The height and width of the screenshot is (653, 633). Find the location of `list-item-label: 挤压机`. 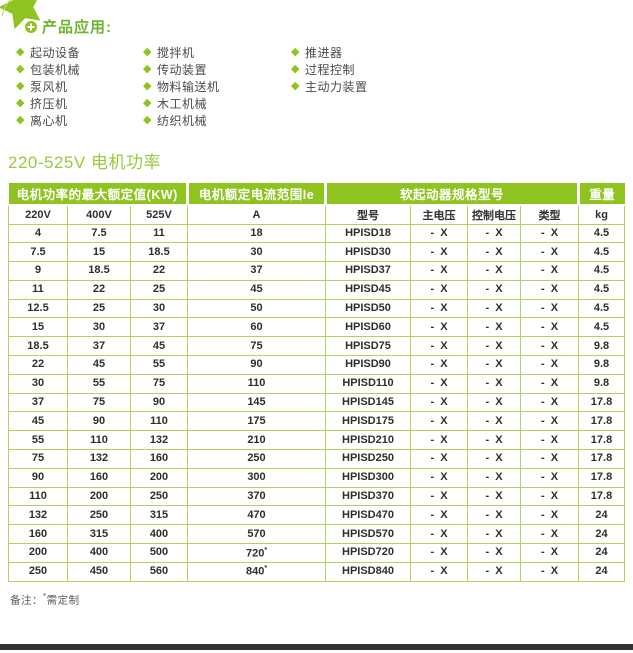

list-item-label: 挤压机 is located at coordinates (49, 104).